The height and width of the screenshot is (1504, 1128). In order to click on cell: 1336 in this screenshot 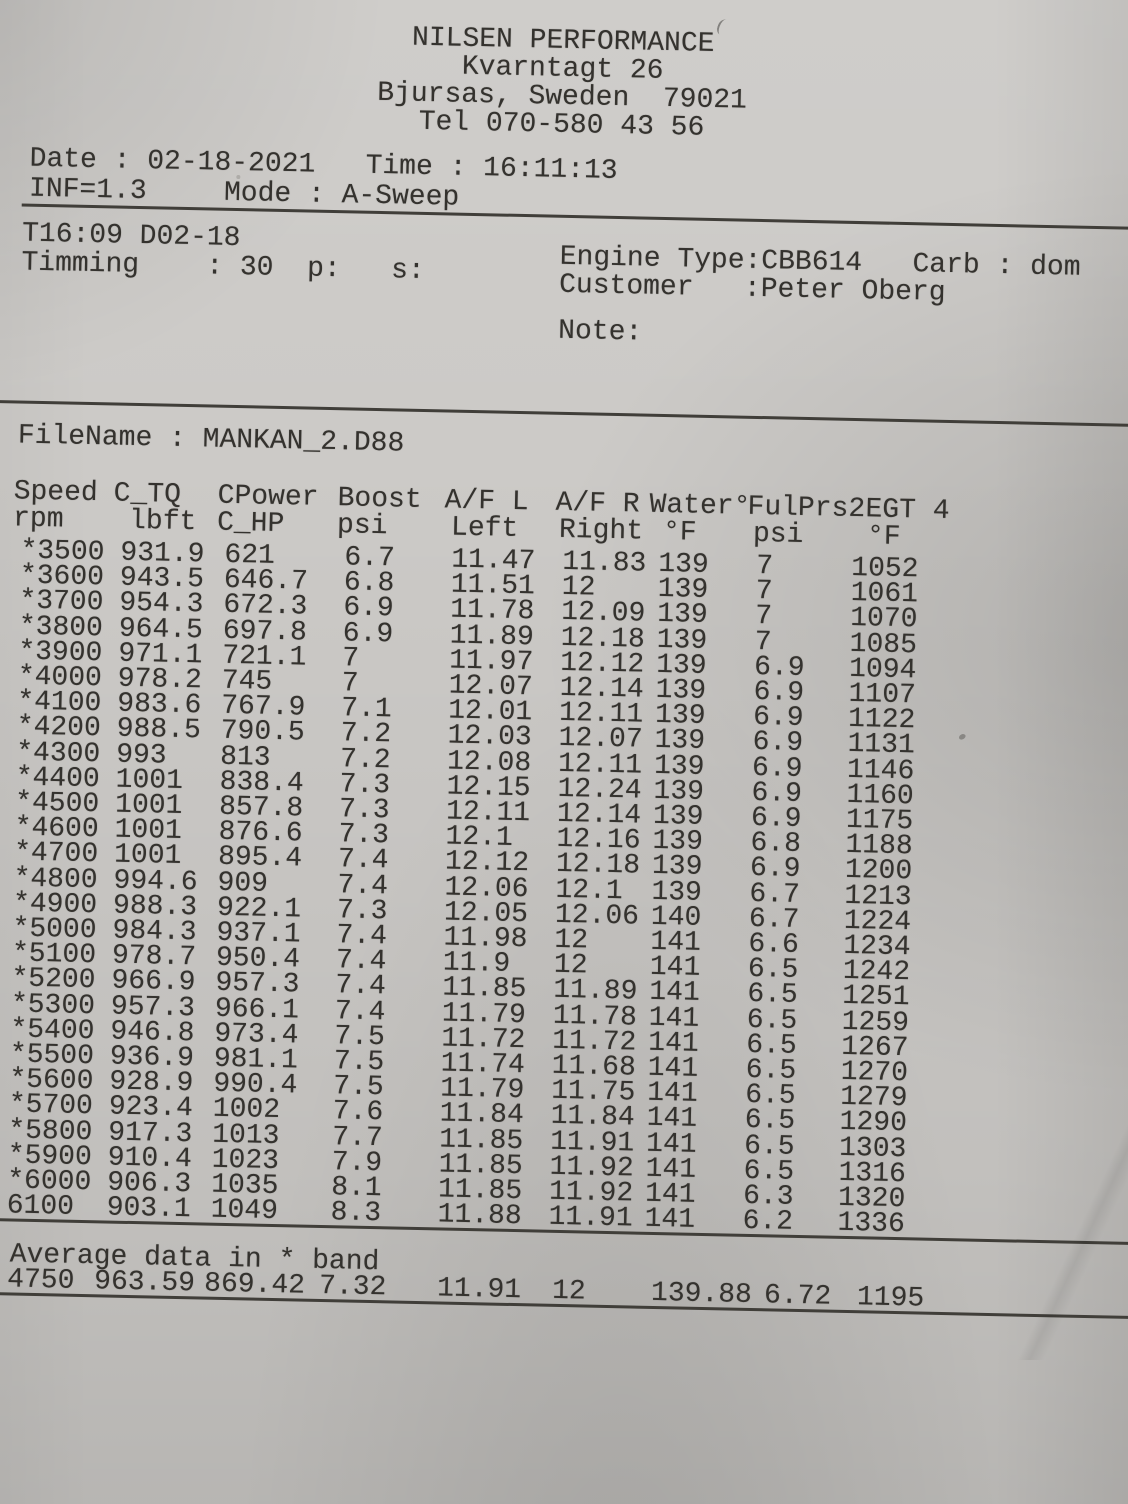, I will do `click(871, 1224)`.